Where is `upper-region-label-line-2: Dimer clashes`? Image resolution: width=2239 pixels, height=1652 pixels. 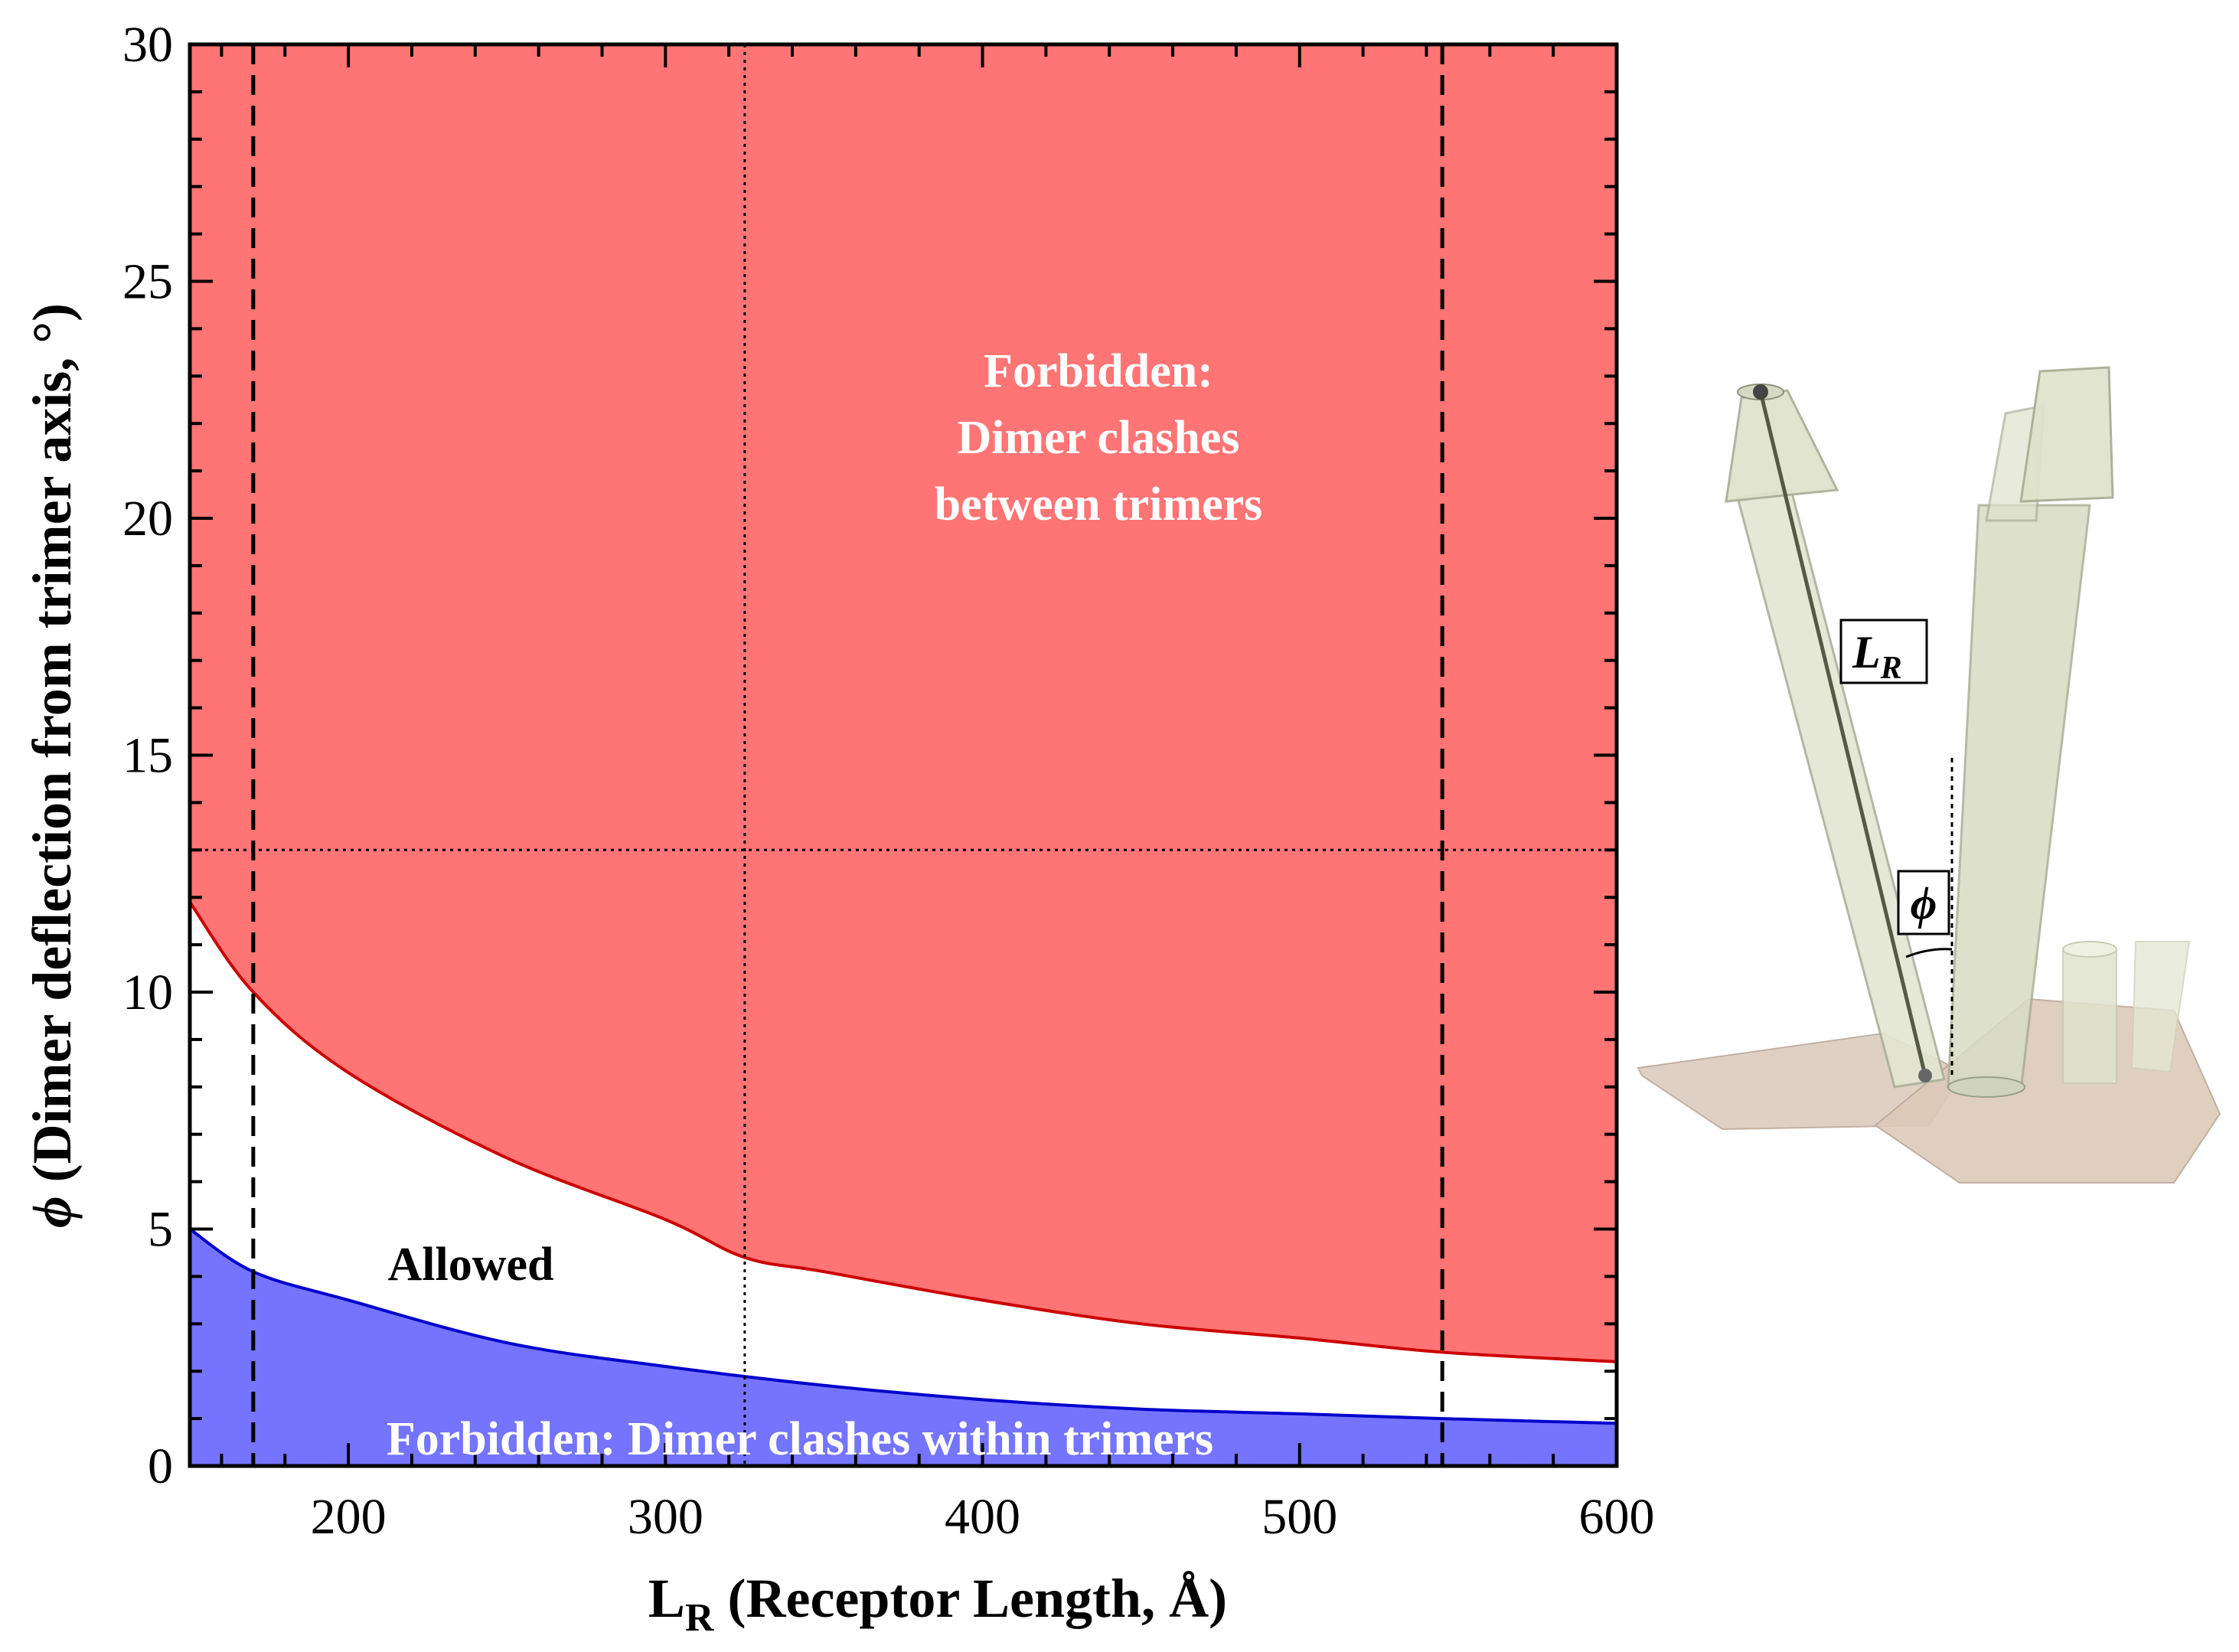 upper-region-label-line-2: Dimer clashes is located at coordinates (1098, 438).